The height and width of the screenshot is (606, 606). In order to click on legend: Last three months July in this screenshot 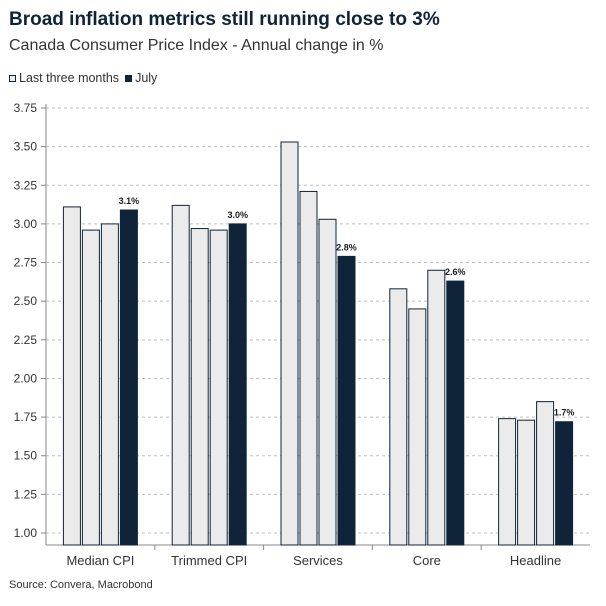, I will do `click(86, 78)`.